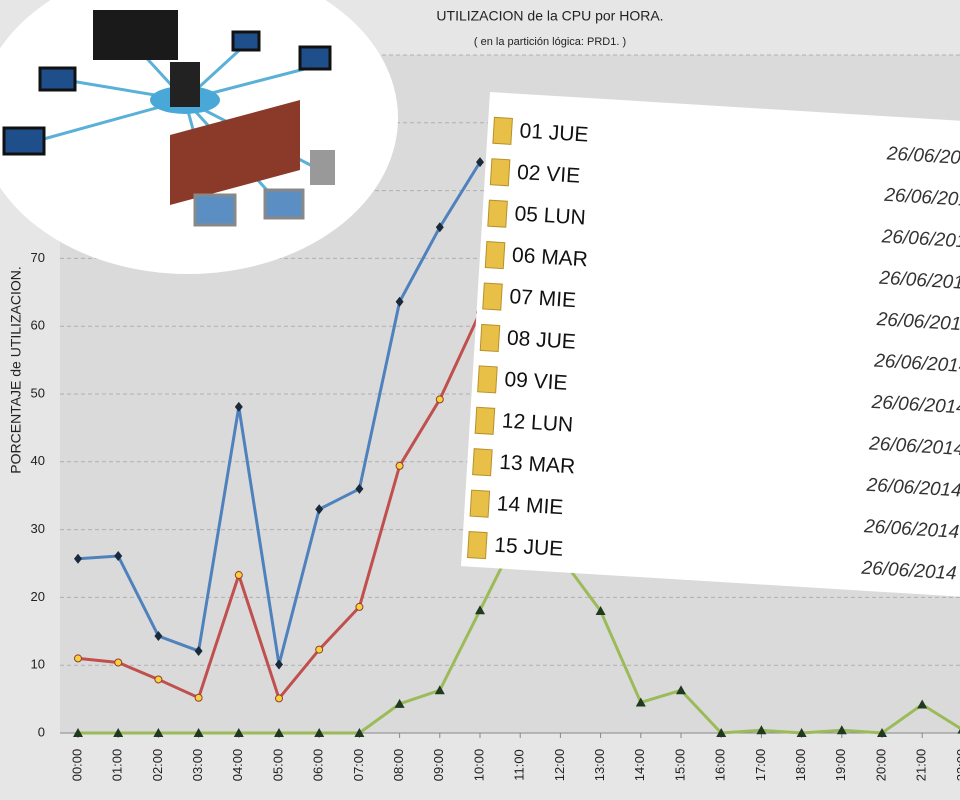 This screenshot has width=960, height=800. Describe the element at coordinates (679, 765) in the screenshot. I see `x-tick-label: 15:00` at that location.